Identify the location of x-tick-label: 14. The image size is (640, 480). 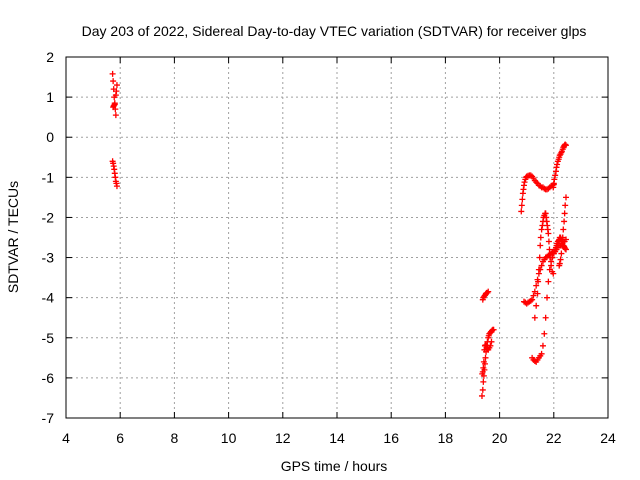
(337, 438).